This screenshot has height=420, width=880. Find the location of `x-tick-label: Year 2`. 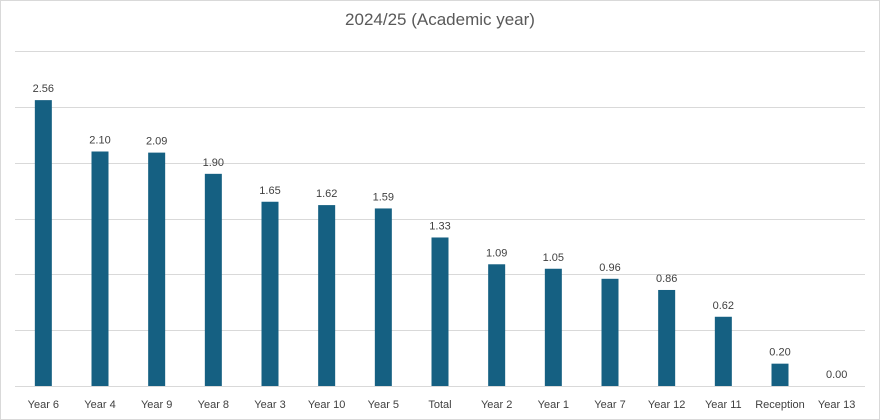

x-tick-label: Year 2 is located at coordinates (496, 405).